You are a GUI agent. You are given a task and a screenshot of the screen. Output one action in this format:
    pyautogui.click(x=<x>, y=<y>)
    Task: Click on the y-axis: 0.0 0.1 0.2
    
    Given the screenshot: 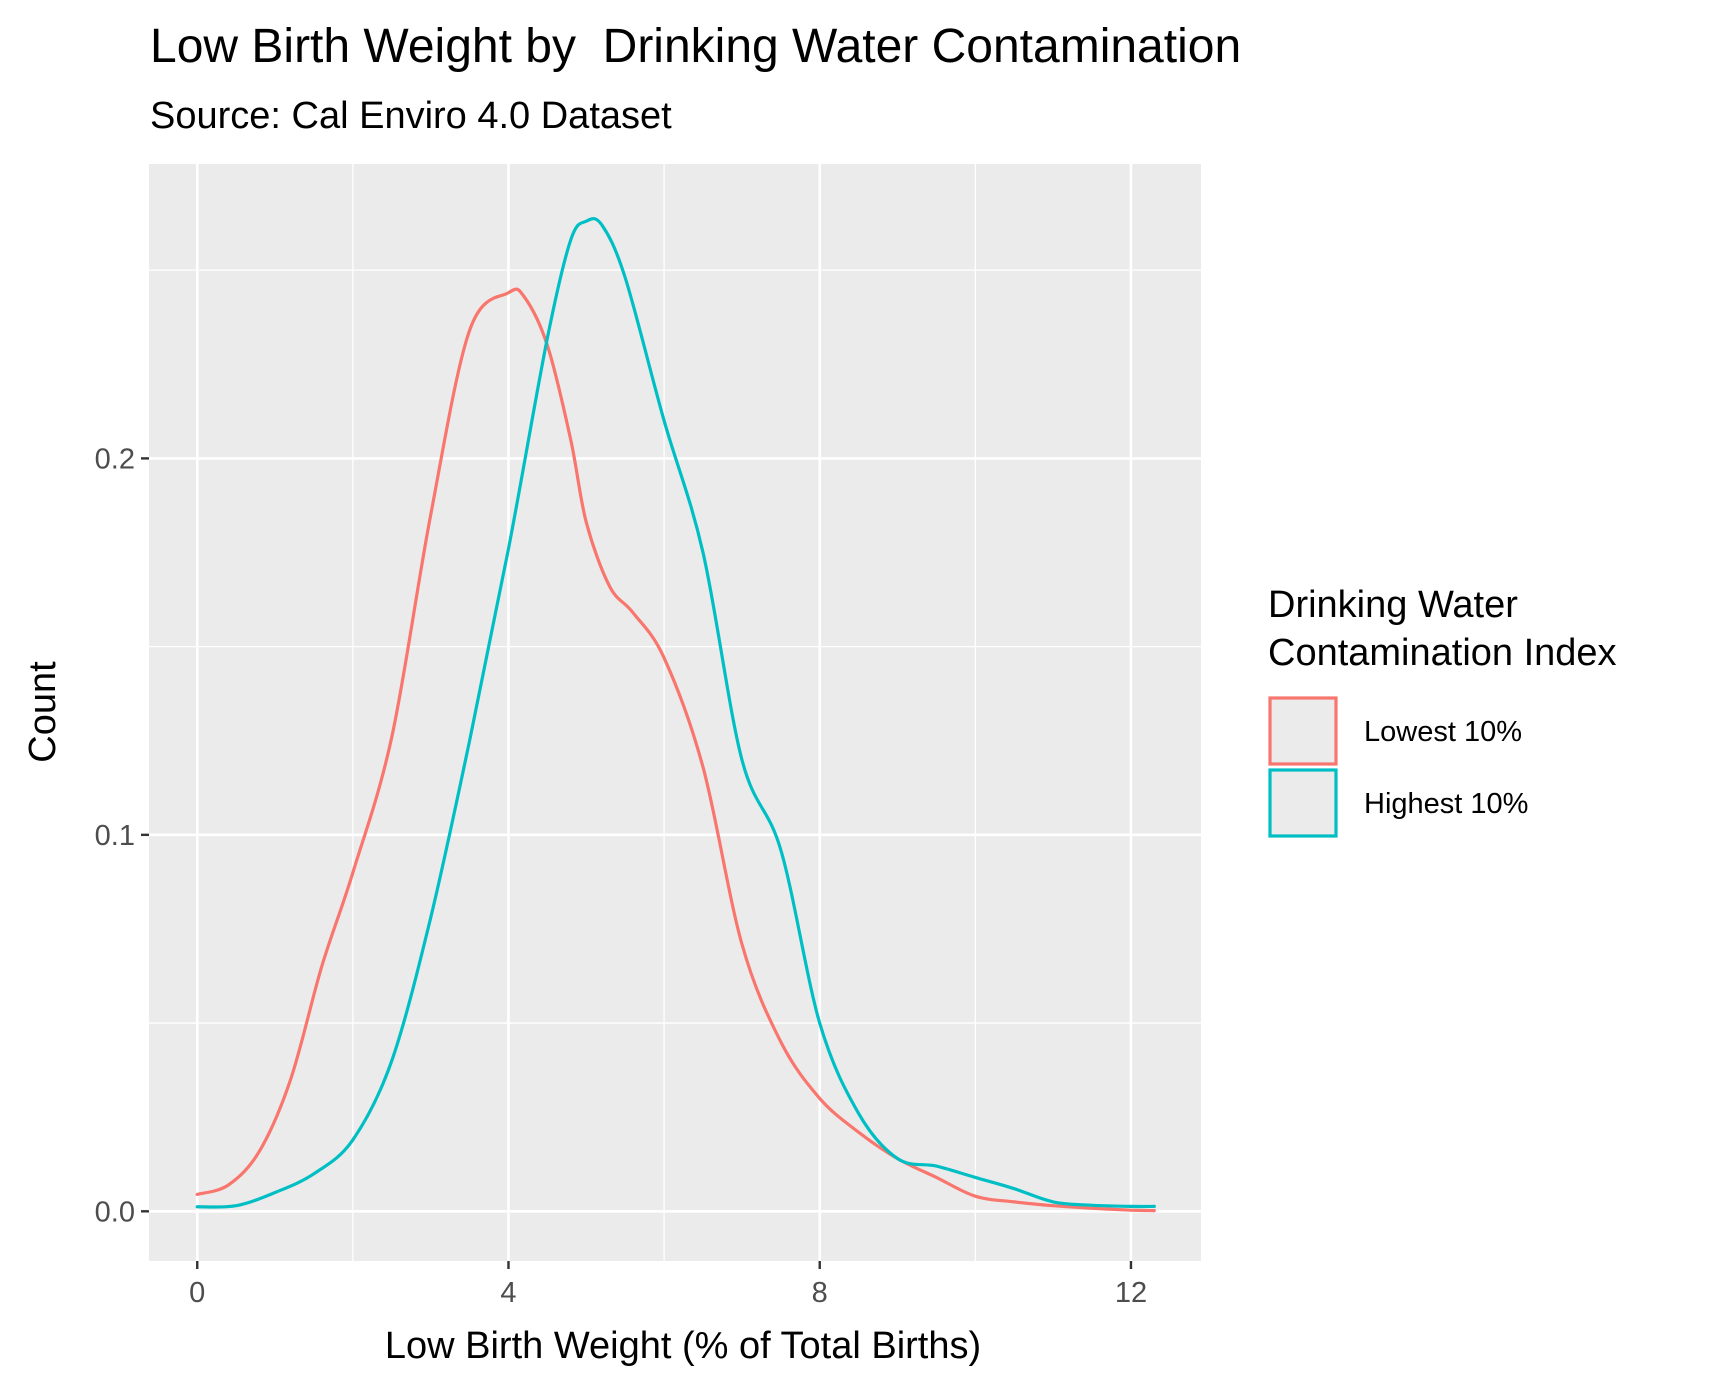 What is the action you would take?
    pyautogui.click(x=122, y=835)
    